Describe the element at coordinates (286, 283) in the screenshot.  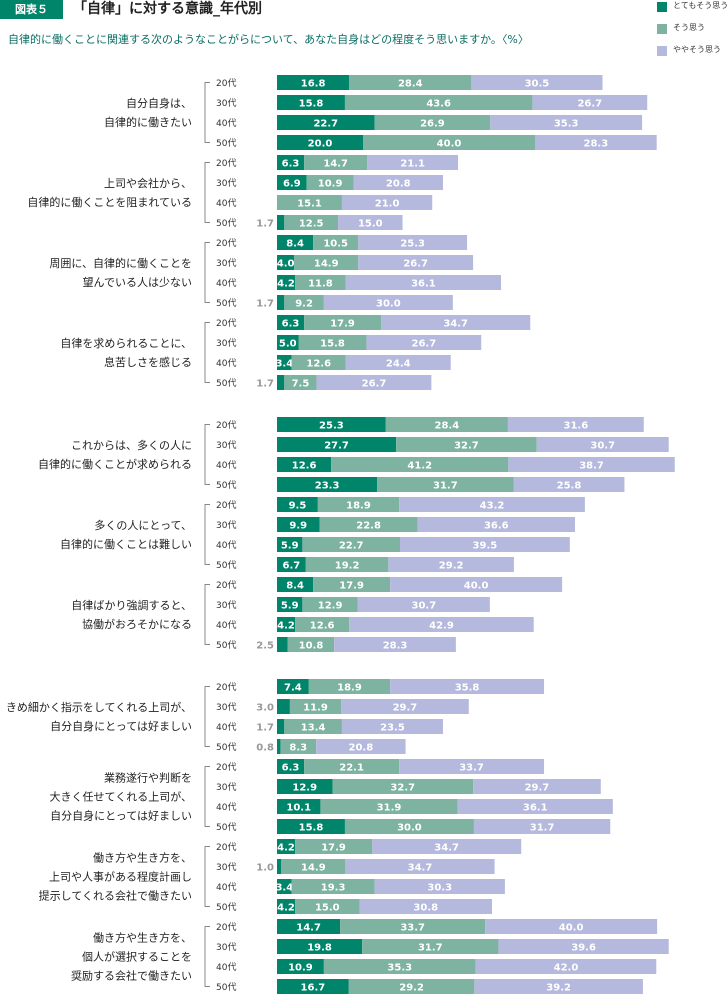
I see `data-label: 4.2` at that location.